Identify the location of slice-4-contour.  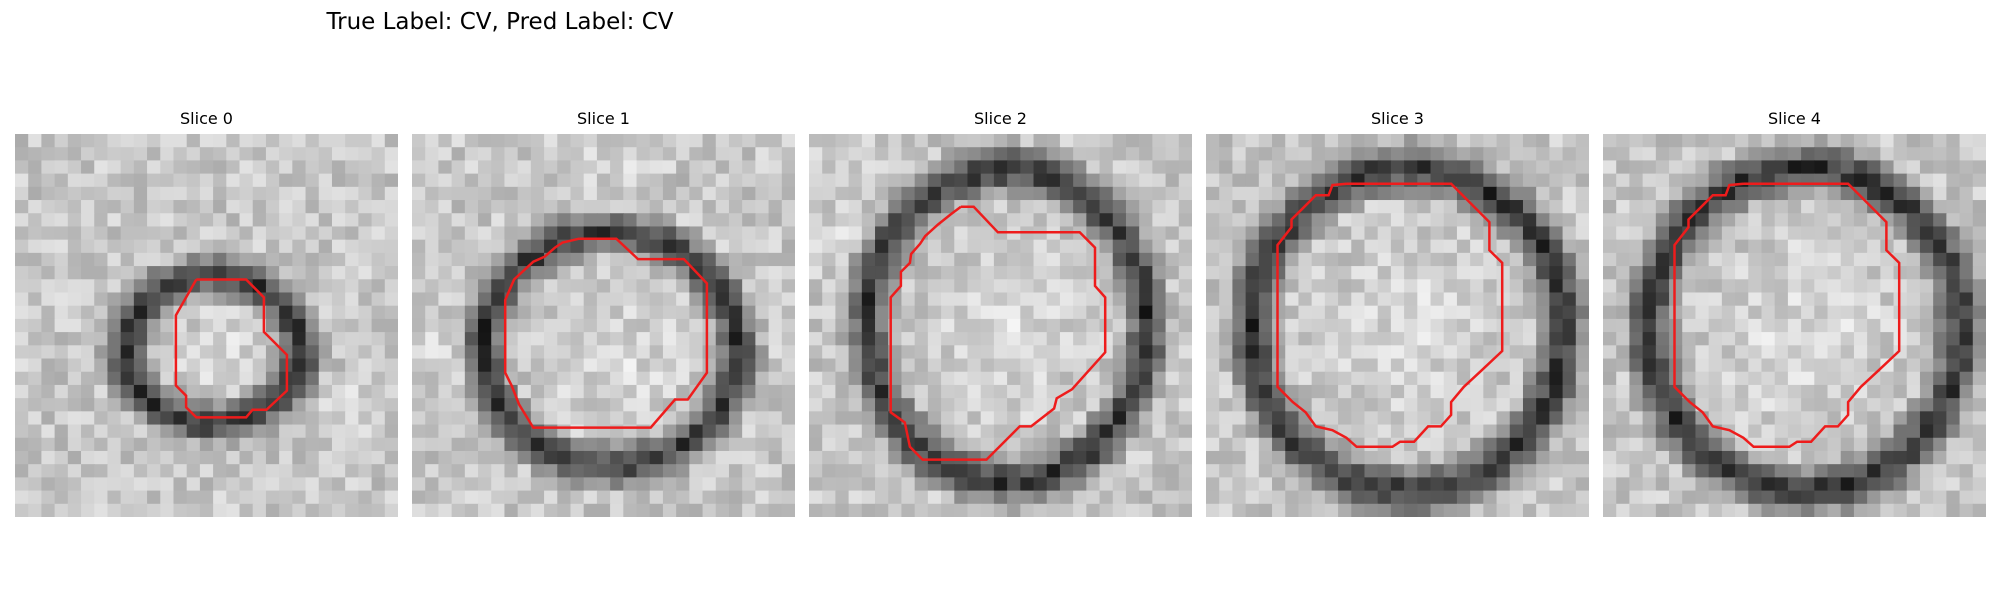
(1787, 315).